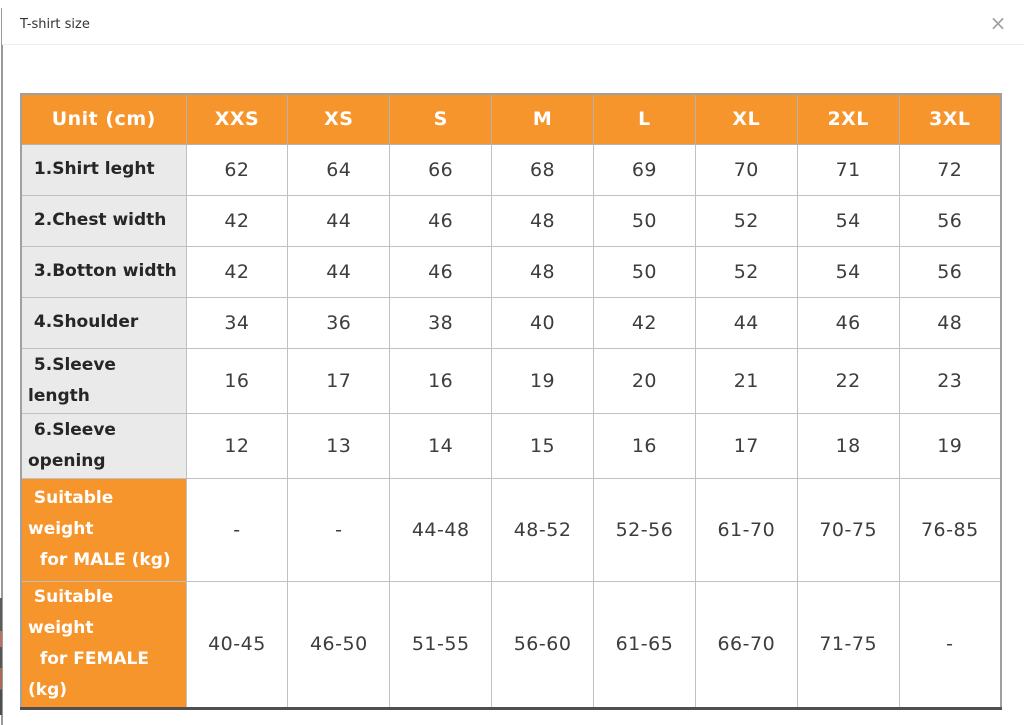  Describe the element at coordinates (950, 119) in the screenshot. I see `column-header-3xl: 3XL` at that location.